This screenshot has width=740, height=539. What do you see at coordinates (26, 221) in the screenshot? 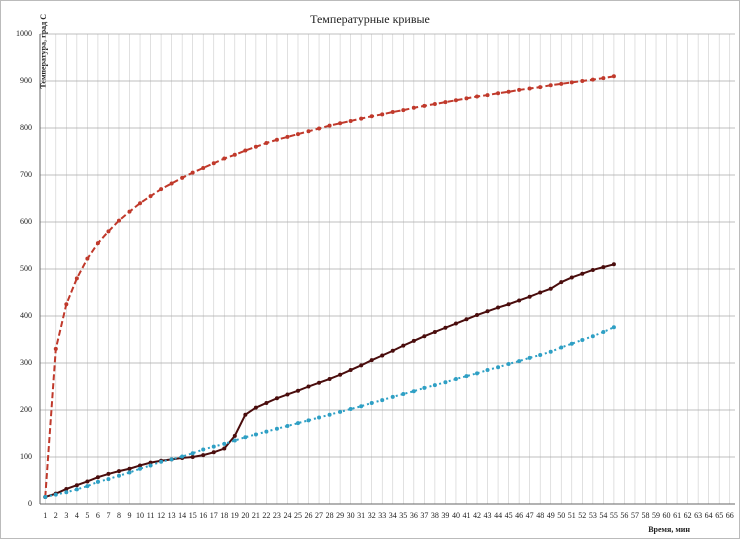
I see `y-tick-label: 600` at bounding box center [26, 221].